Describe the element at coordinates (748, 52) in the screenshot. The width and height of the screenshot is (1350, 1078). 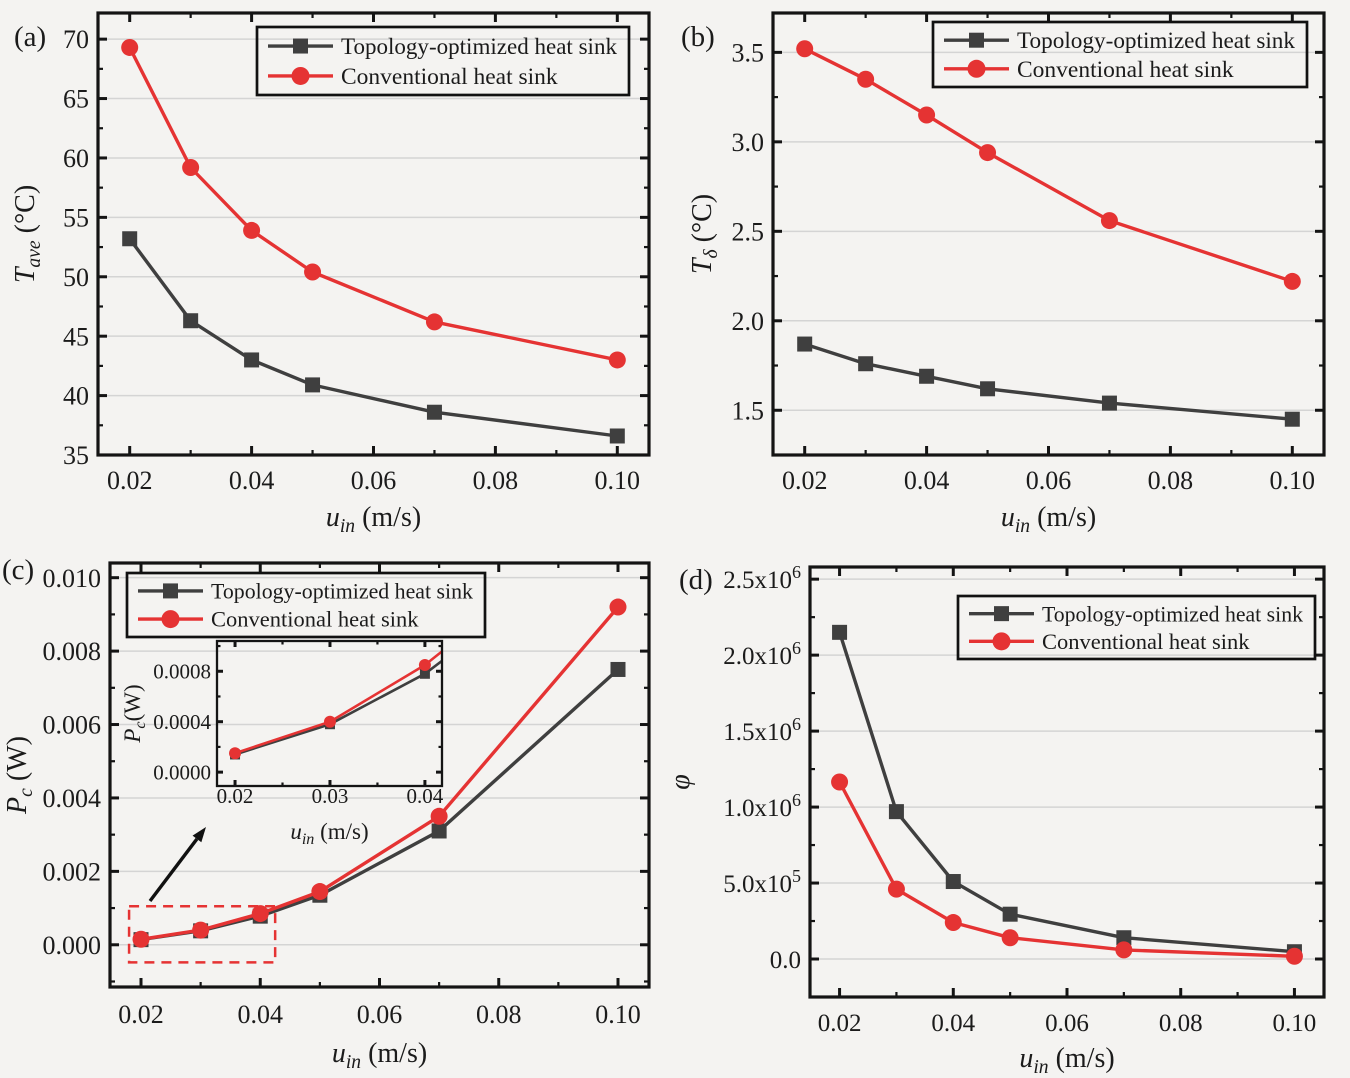
I see `y-tick-label: 3.5` at that location.